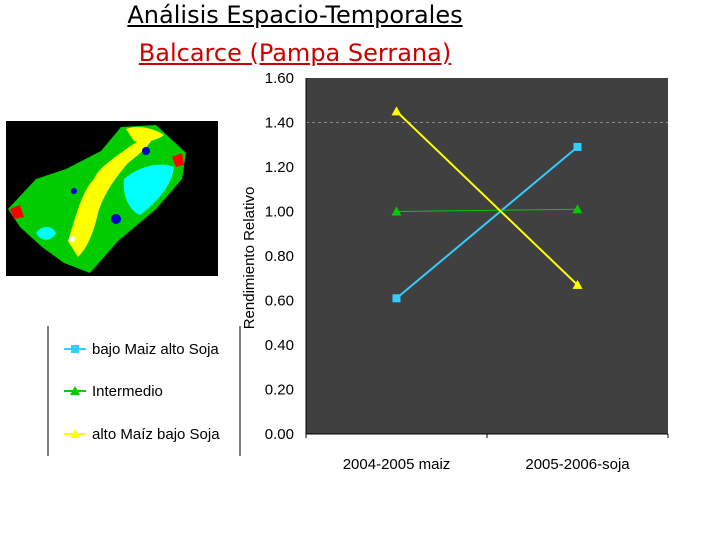 The width and height of the screenshot is (720, 540). I want to click on legend-entry: Intermedio, so click(113, 391).